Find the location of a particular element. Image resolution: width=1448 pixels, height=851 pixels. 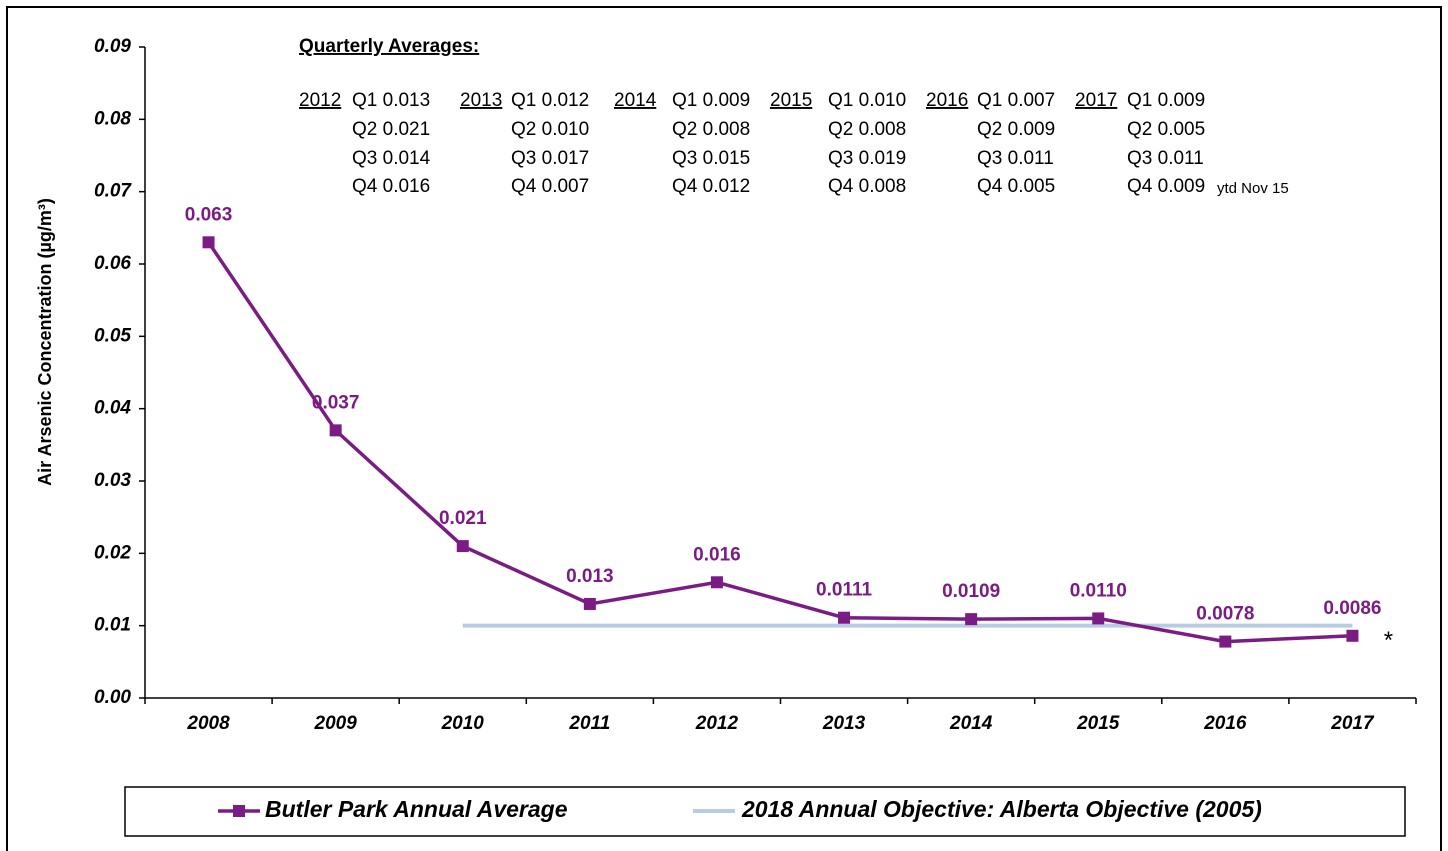

x-tick-label: 2014 is located at coordinates (971, 723).